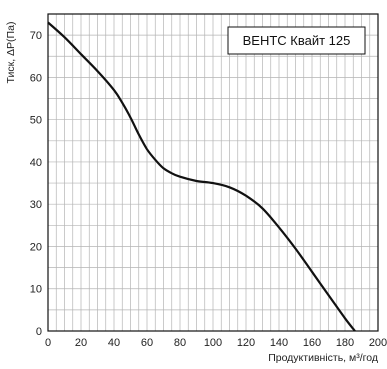 This screenshot has height=369, width=387. Describe the element at coordinates (39, 332) in the screenshot. I see `y-tick-label: 0` at that location.